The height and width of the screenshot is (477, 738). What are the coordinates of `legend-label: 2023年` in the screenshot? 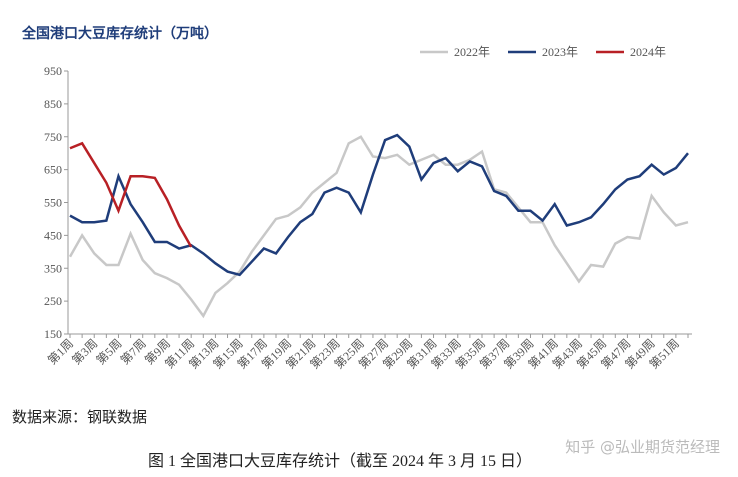 It's located at (560, 52).